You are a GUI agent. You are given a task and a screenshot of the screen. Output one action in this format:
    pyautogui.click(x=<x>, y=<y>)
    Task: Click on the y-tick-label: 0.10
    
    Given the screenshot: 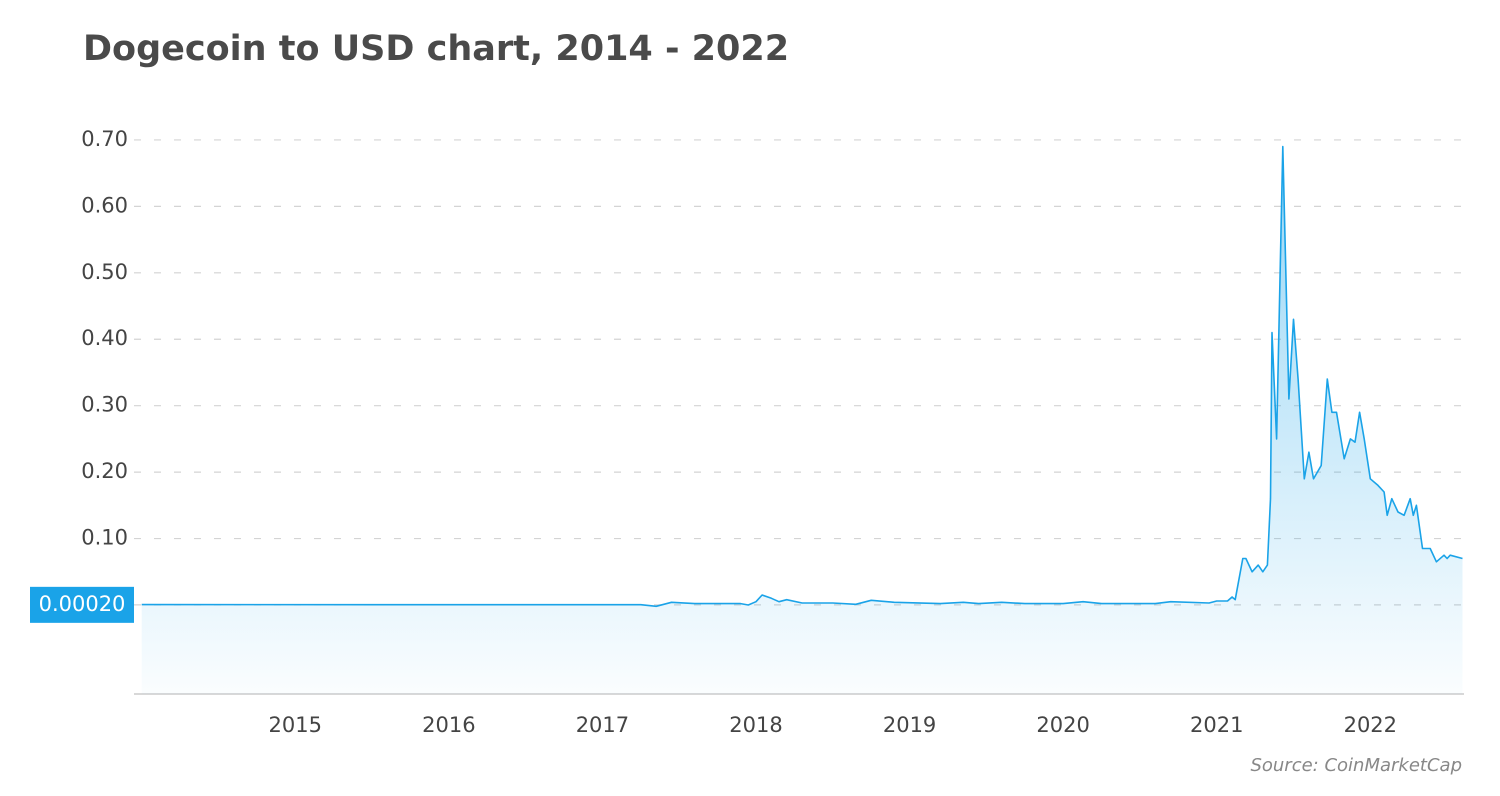 What is the action you would take?
    pyautogui.click(x=104, y=538)
    